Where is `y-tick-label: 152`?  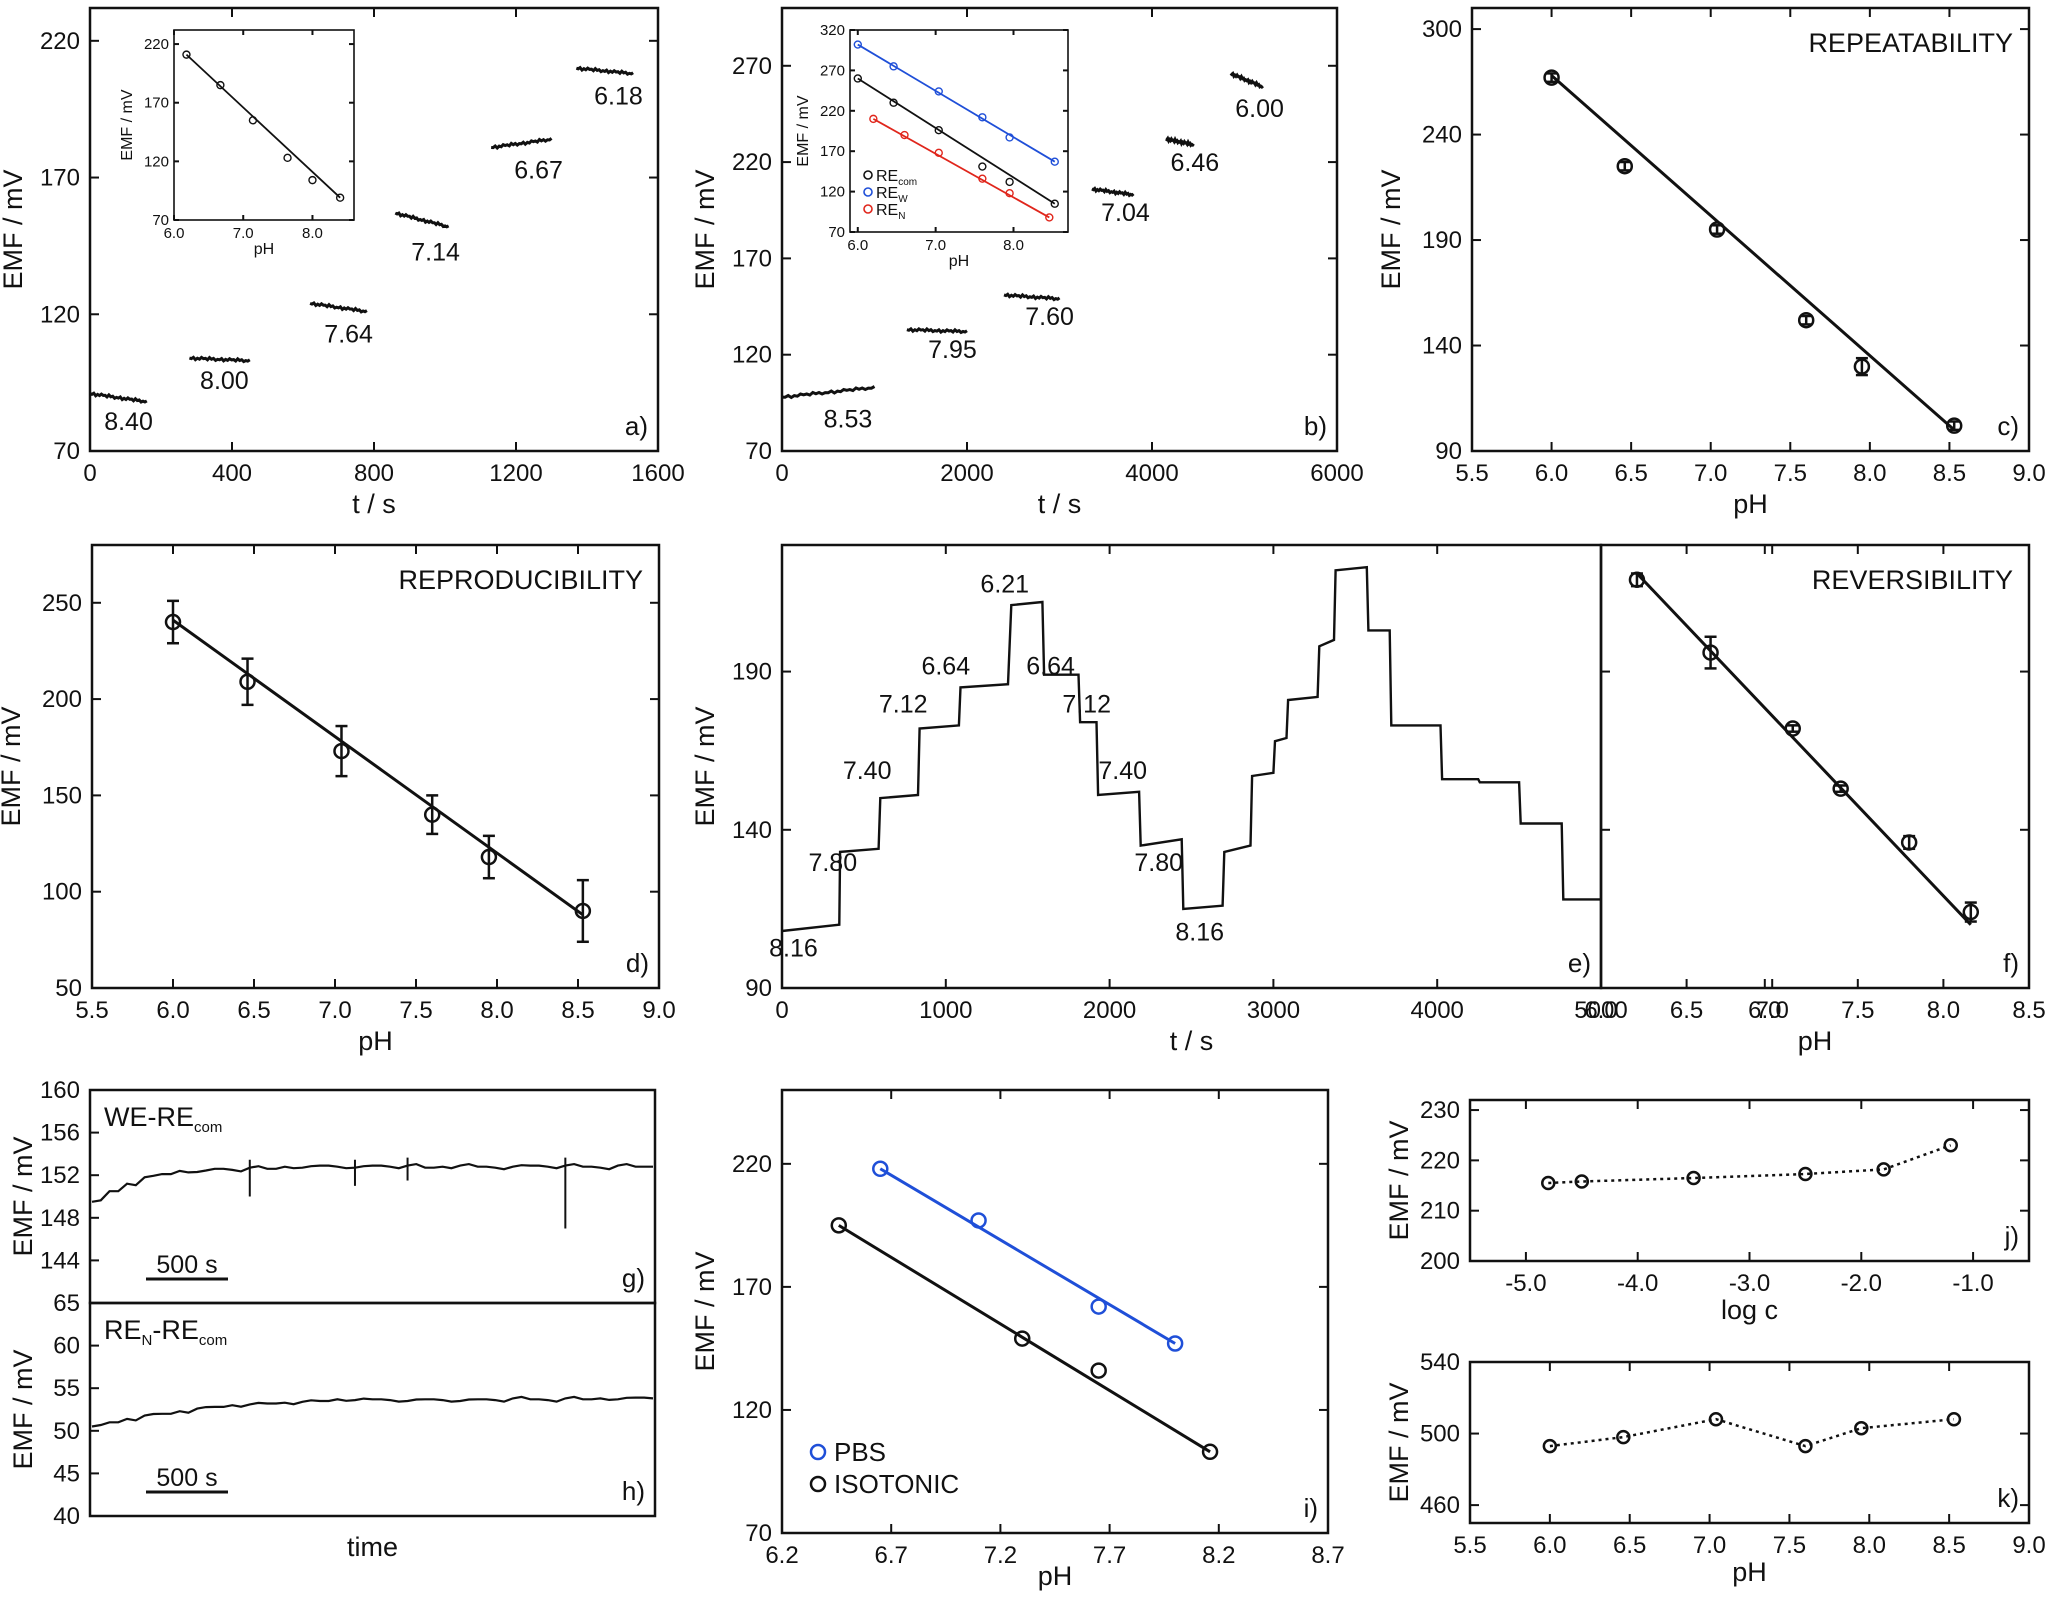
y-tick-label: 152 is located at coordinates (60, 1175).